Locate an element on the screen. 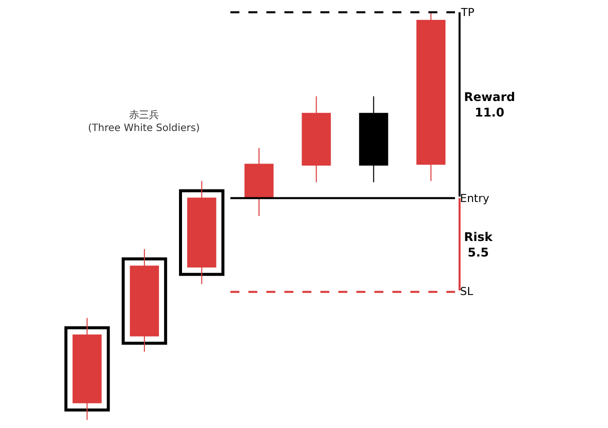 The width and height of the screenshot is (608, 428). ref-line-label: TP is located at coordinates (467, 12).